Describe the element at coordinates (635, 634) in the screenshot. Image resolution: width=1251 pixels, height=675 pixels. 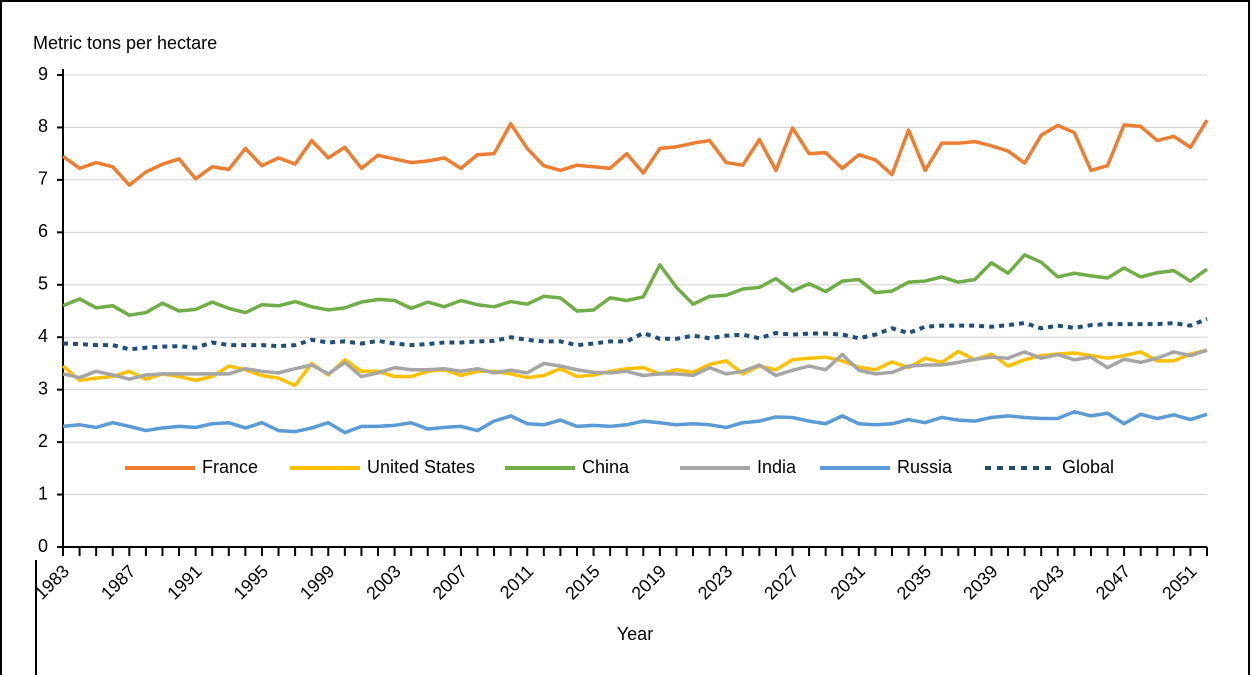
I see `x-axis-title: Year` at that location.